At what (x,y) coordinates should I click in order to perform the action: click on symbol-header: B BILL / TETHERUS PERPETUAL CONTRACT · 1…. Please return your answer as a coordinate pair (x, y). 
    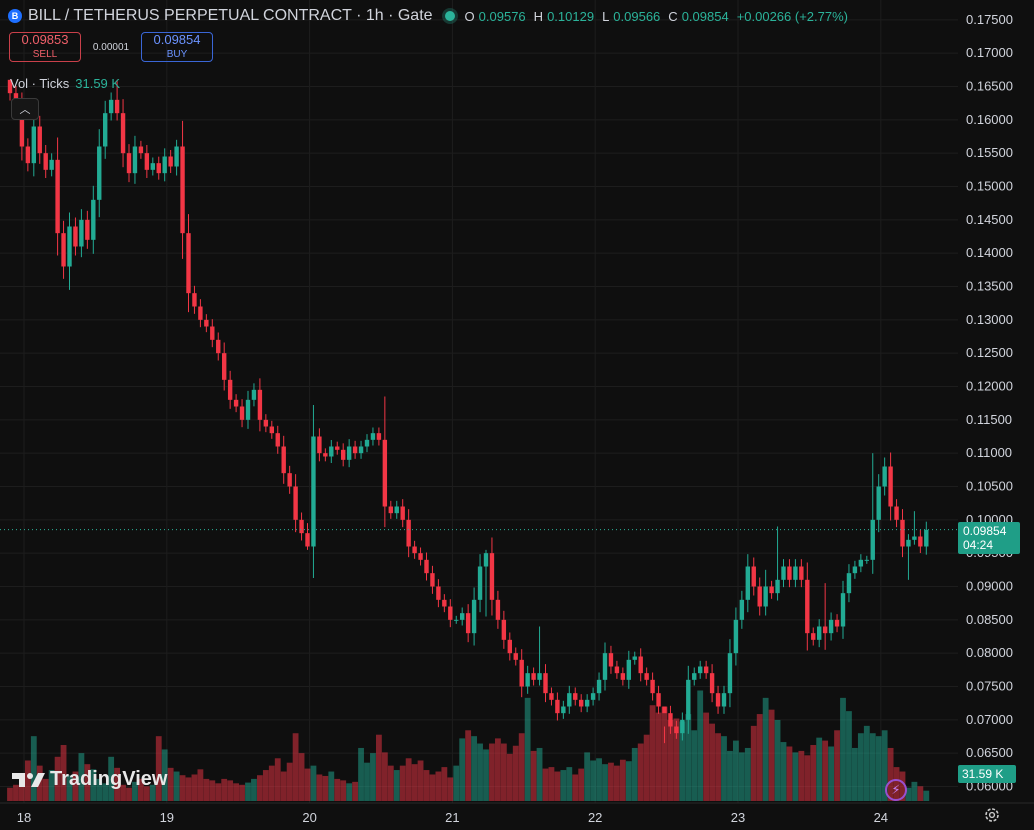
    Looking at the image, I should click on (430, 16).